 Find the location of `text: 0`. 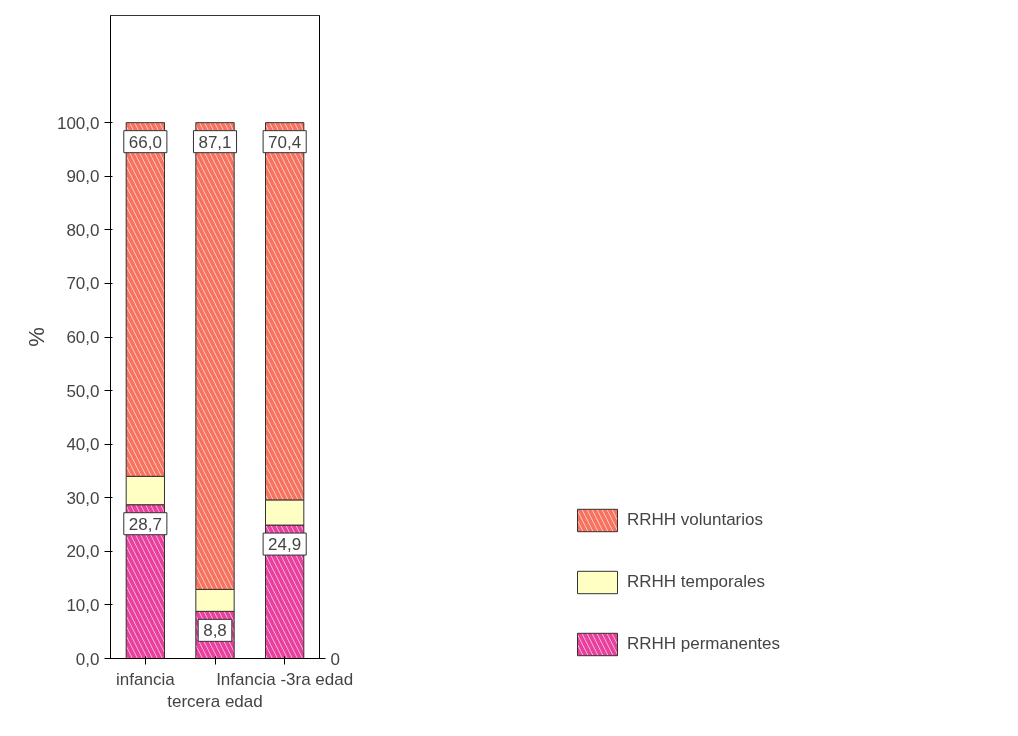

text: 0 is located at coordinates (335, 659).